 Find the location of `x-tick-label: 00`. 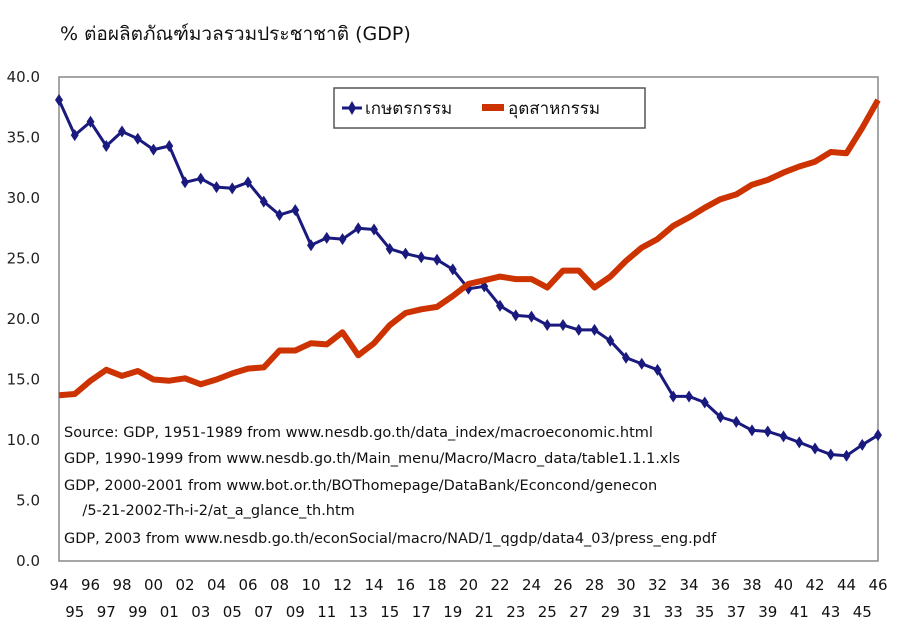

x-tick-label: 00 is located at coordinates (153, 585).